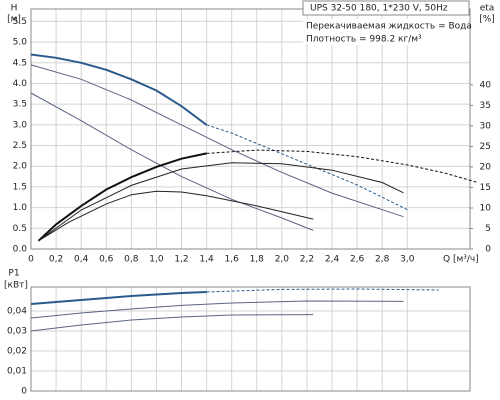  I want to click on x-tick-label: 1,4, so click(206, 260).